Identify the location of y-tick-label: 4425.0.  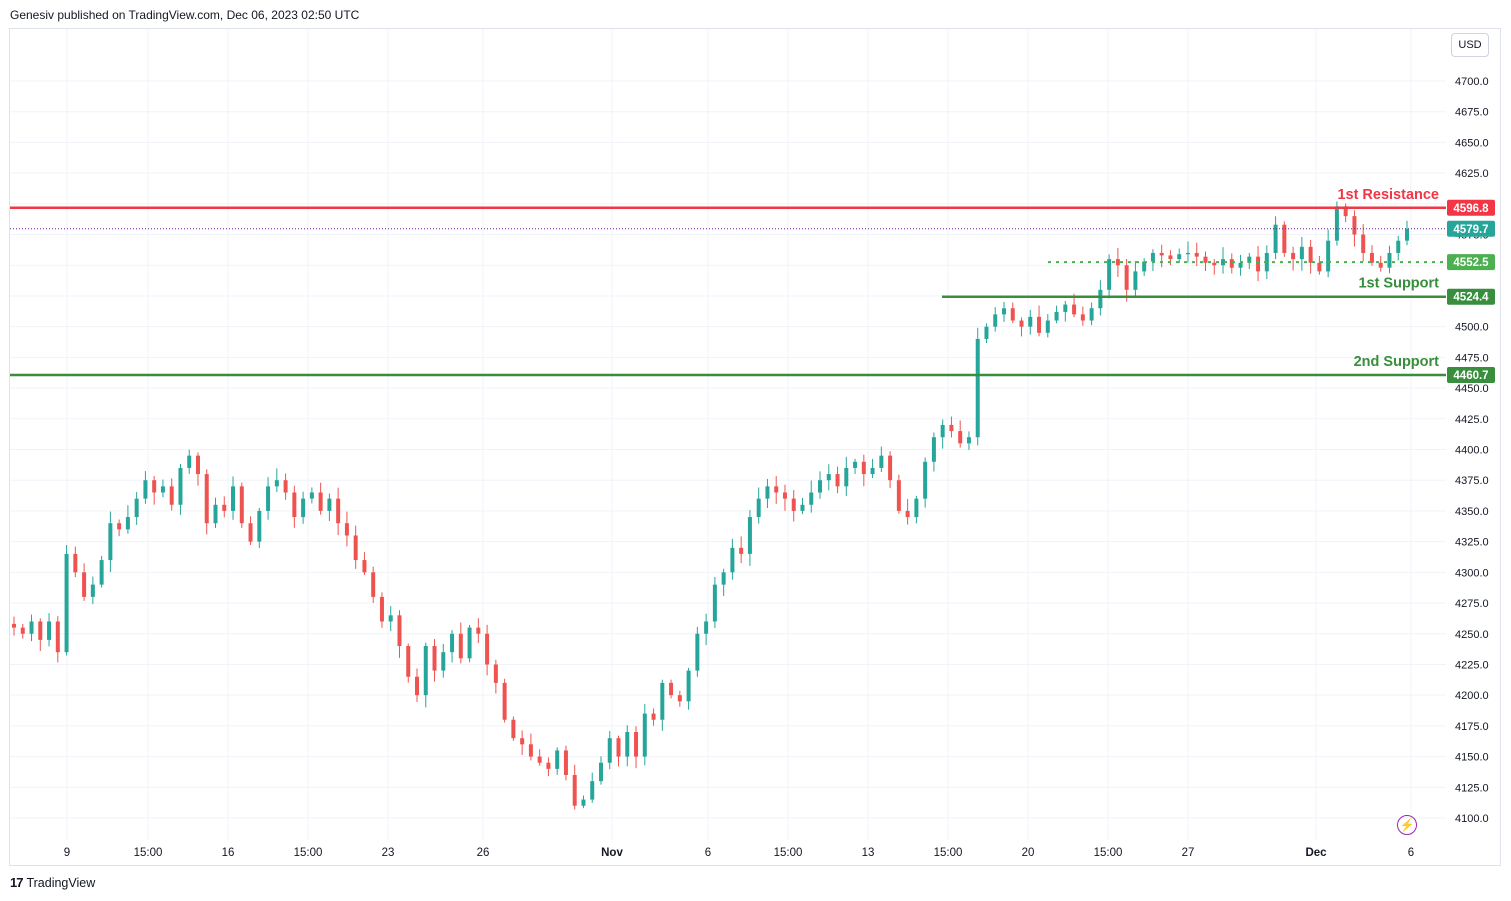
(1472, 420).